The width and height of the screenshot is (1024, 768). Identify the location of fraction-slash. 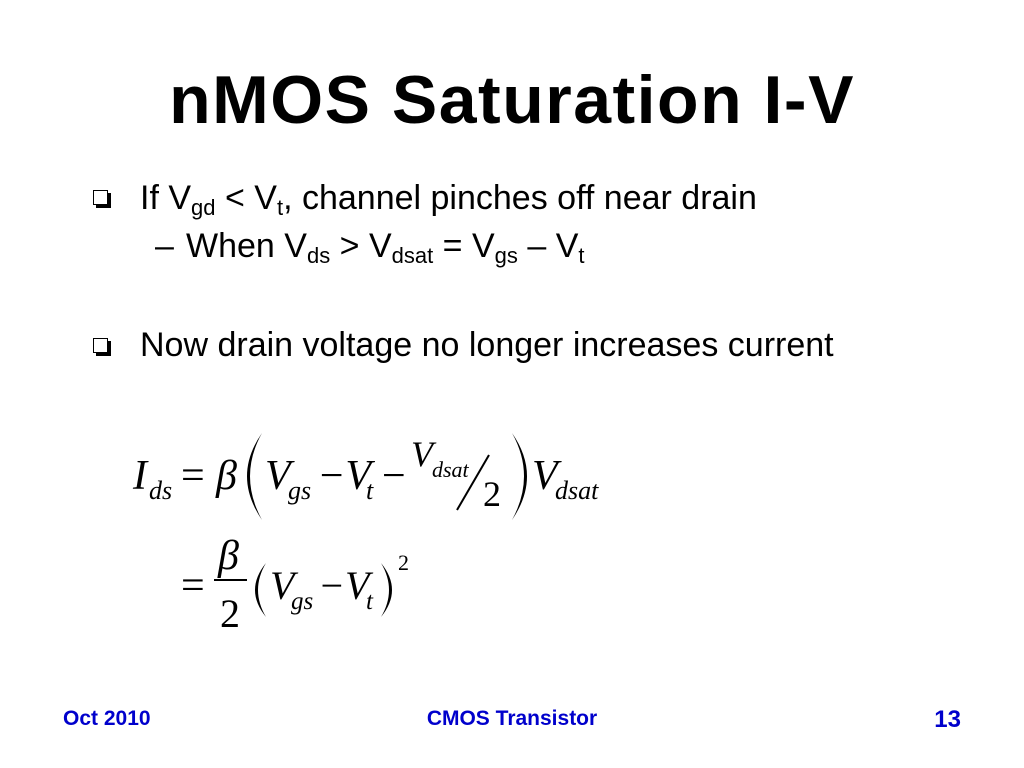
(473, 482).